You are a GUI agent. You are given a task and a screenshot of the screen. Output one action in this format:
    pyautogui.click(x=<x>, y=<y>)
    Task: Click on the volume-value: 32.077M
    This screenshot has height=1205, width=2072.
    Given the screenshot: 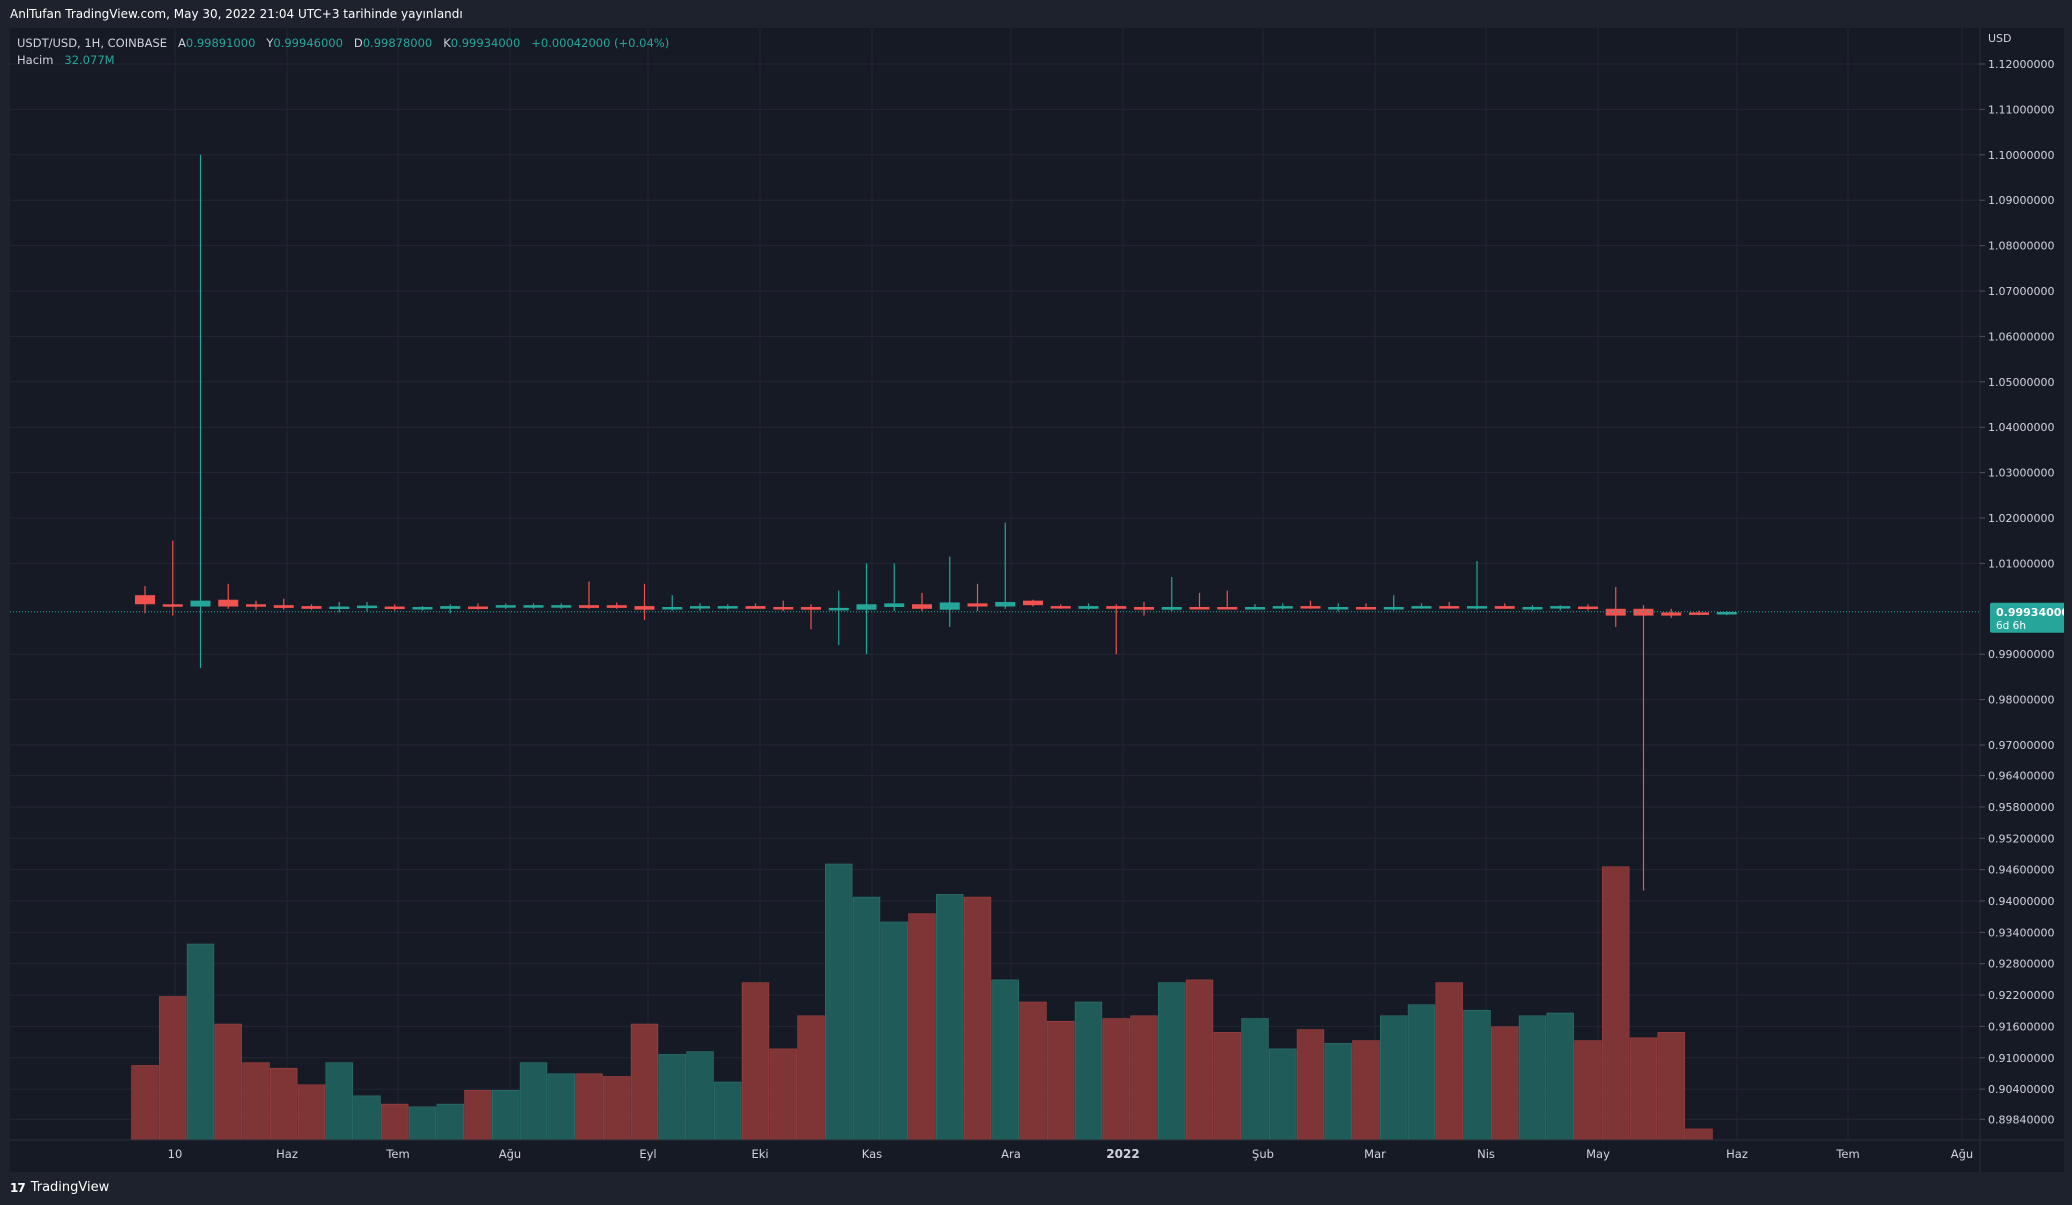 What is the action you would take?
    pyautogui.click(x=89, y=60)
    